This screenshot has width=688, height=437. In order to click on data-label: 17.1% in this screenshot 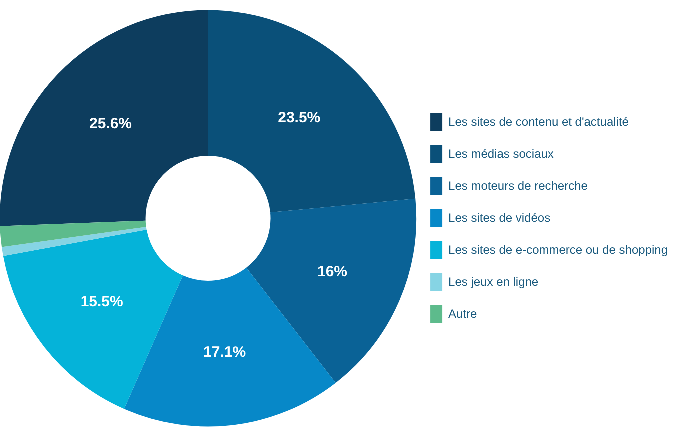, I will do `click(225, 352)`.